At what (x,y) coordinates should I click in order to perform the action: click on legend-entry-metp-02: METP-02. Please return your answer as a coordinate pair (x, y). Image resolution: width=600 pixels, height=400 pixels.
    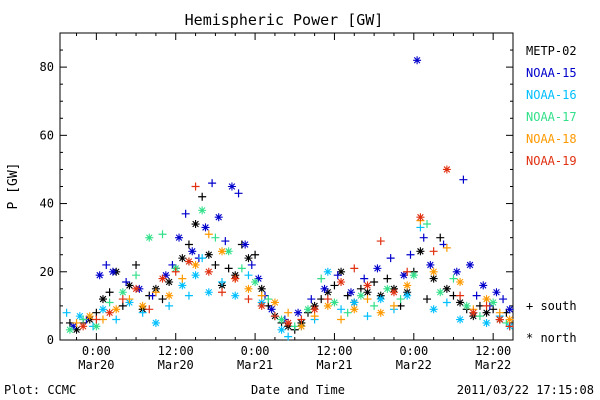
    Looking at the image, I should click on (551, 51).